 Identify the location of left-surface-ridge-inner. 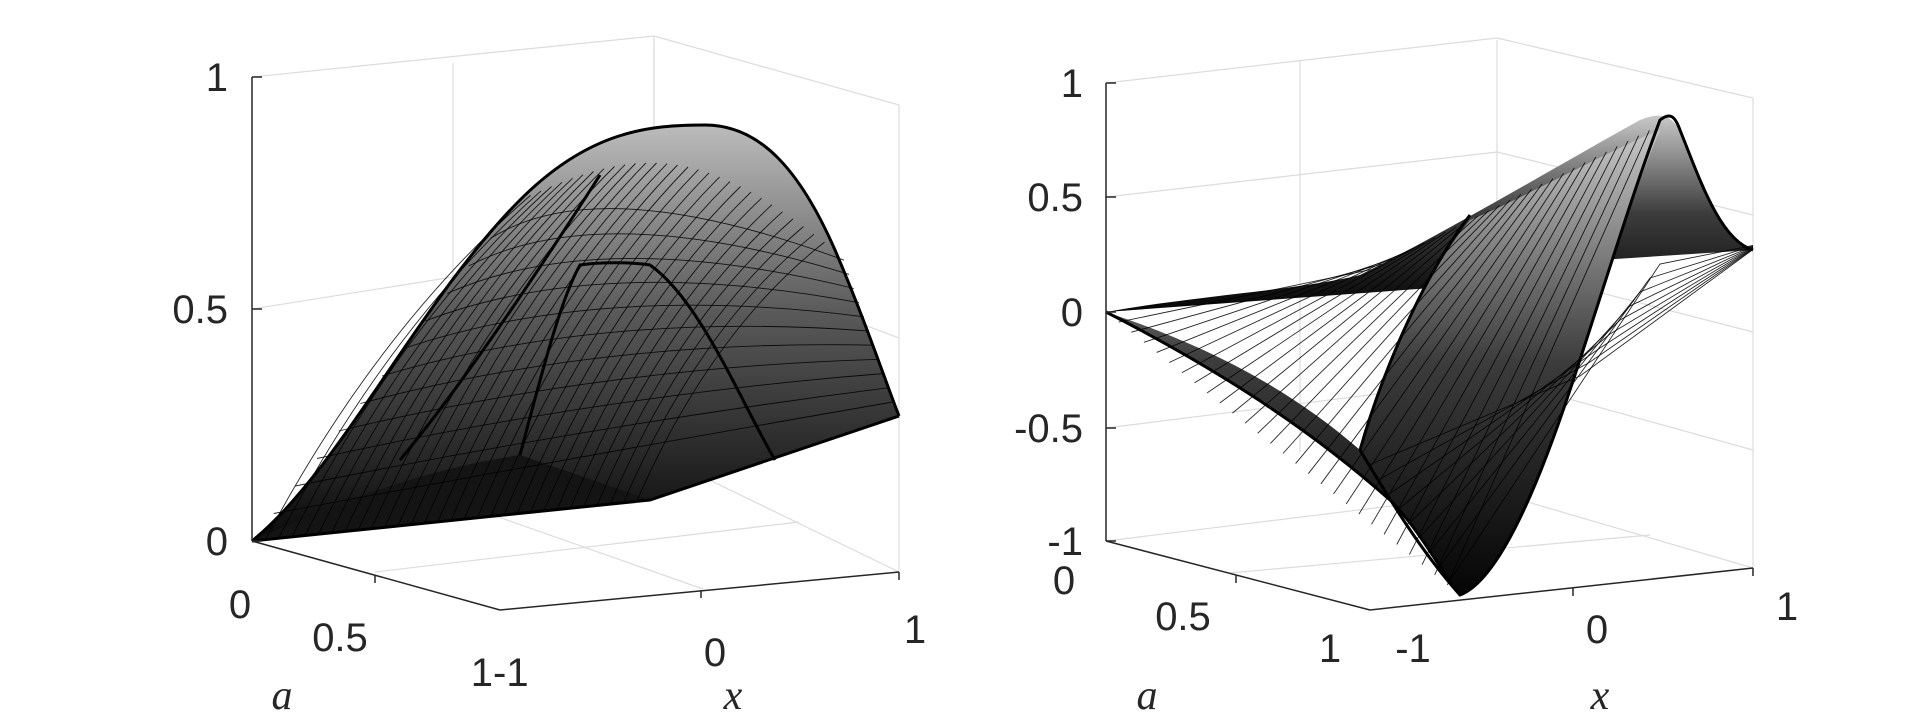
(587, 317).